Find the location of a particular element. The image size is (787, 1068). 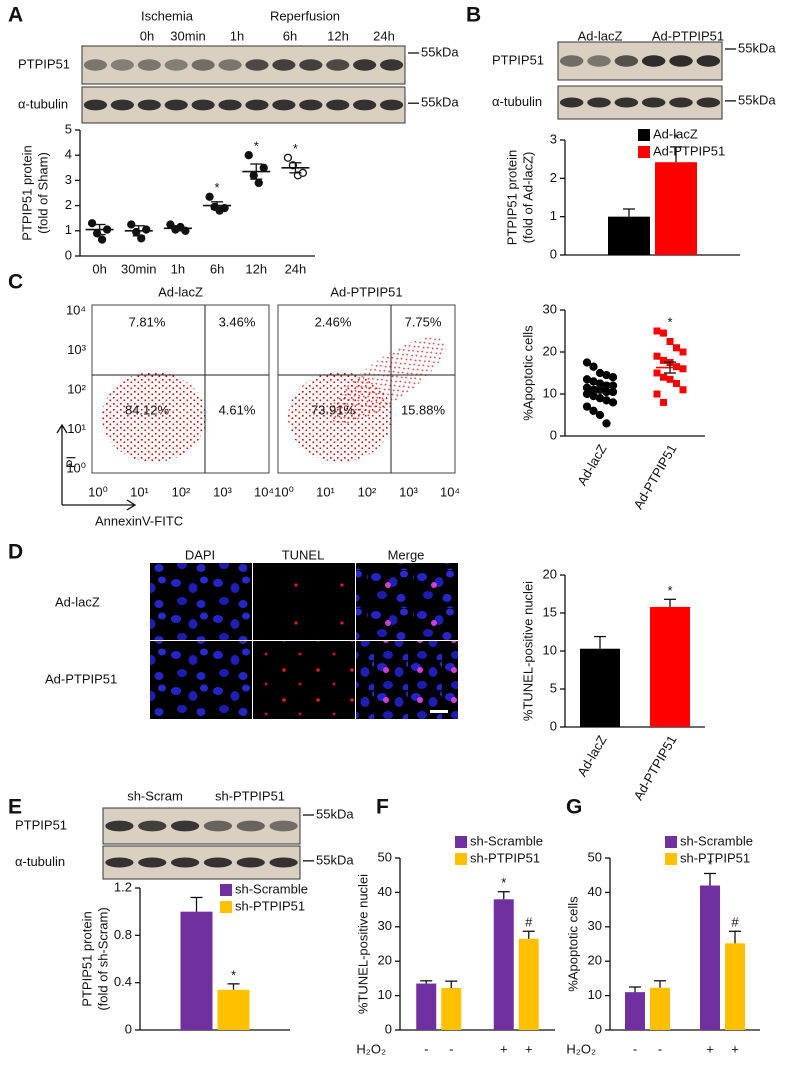

x-tick-label: 10⁴ is located at coordinates (450, 491).